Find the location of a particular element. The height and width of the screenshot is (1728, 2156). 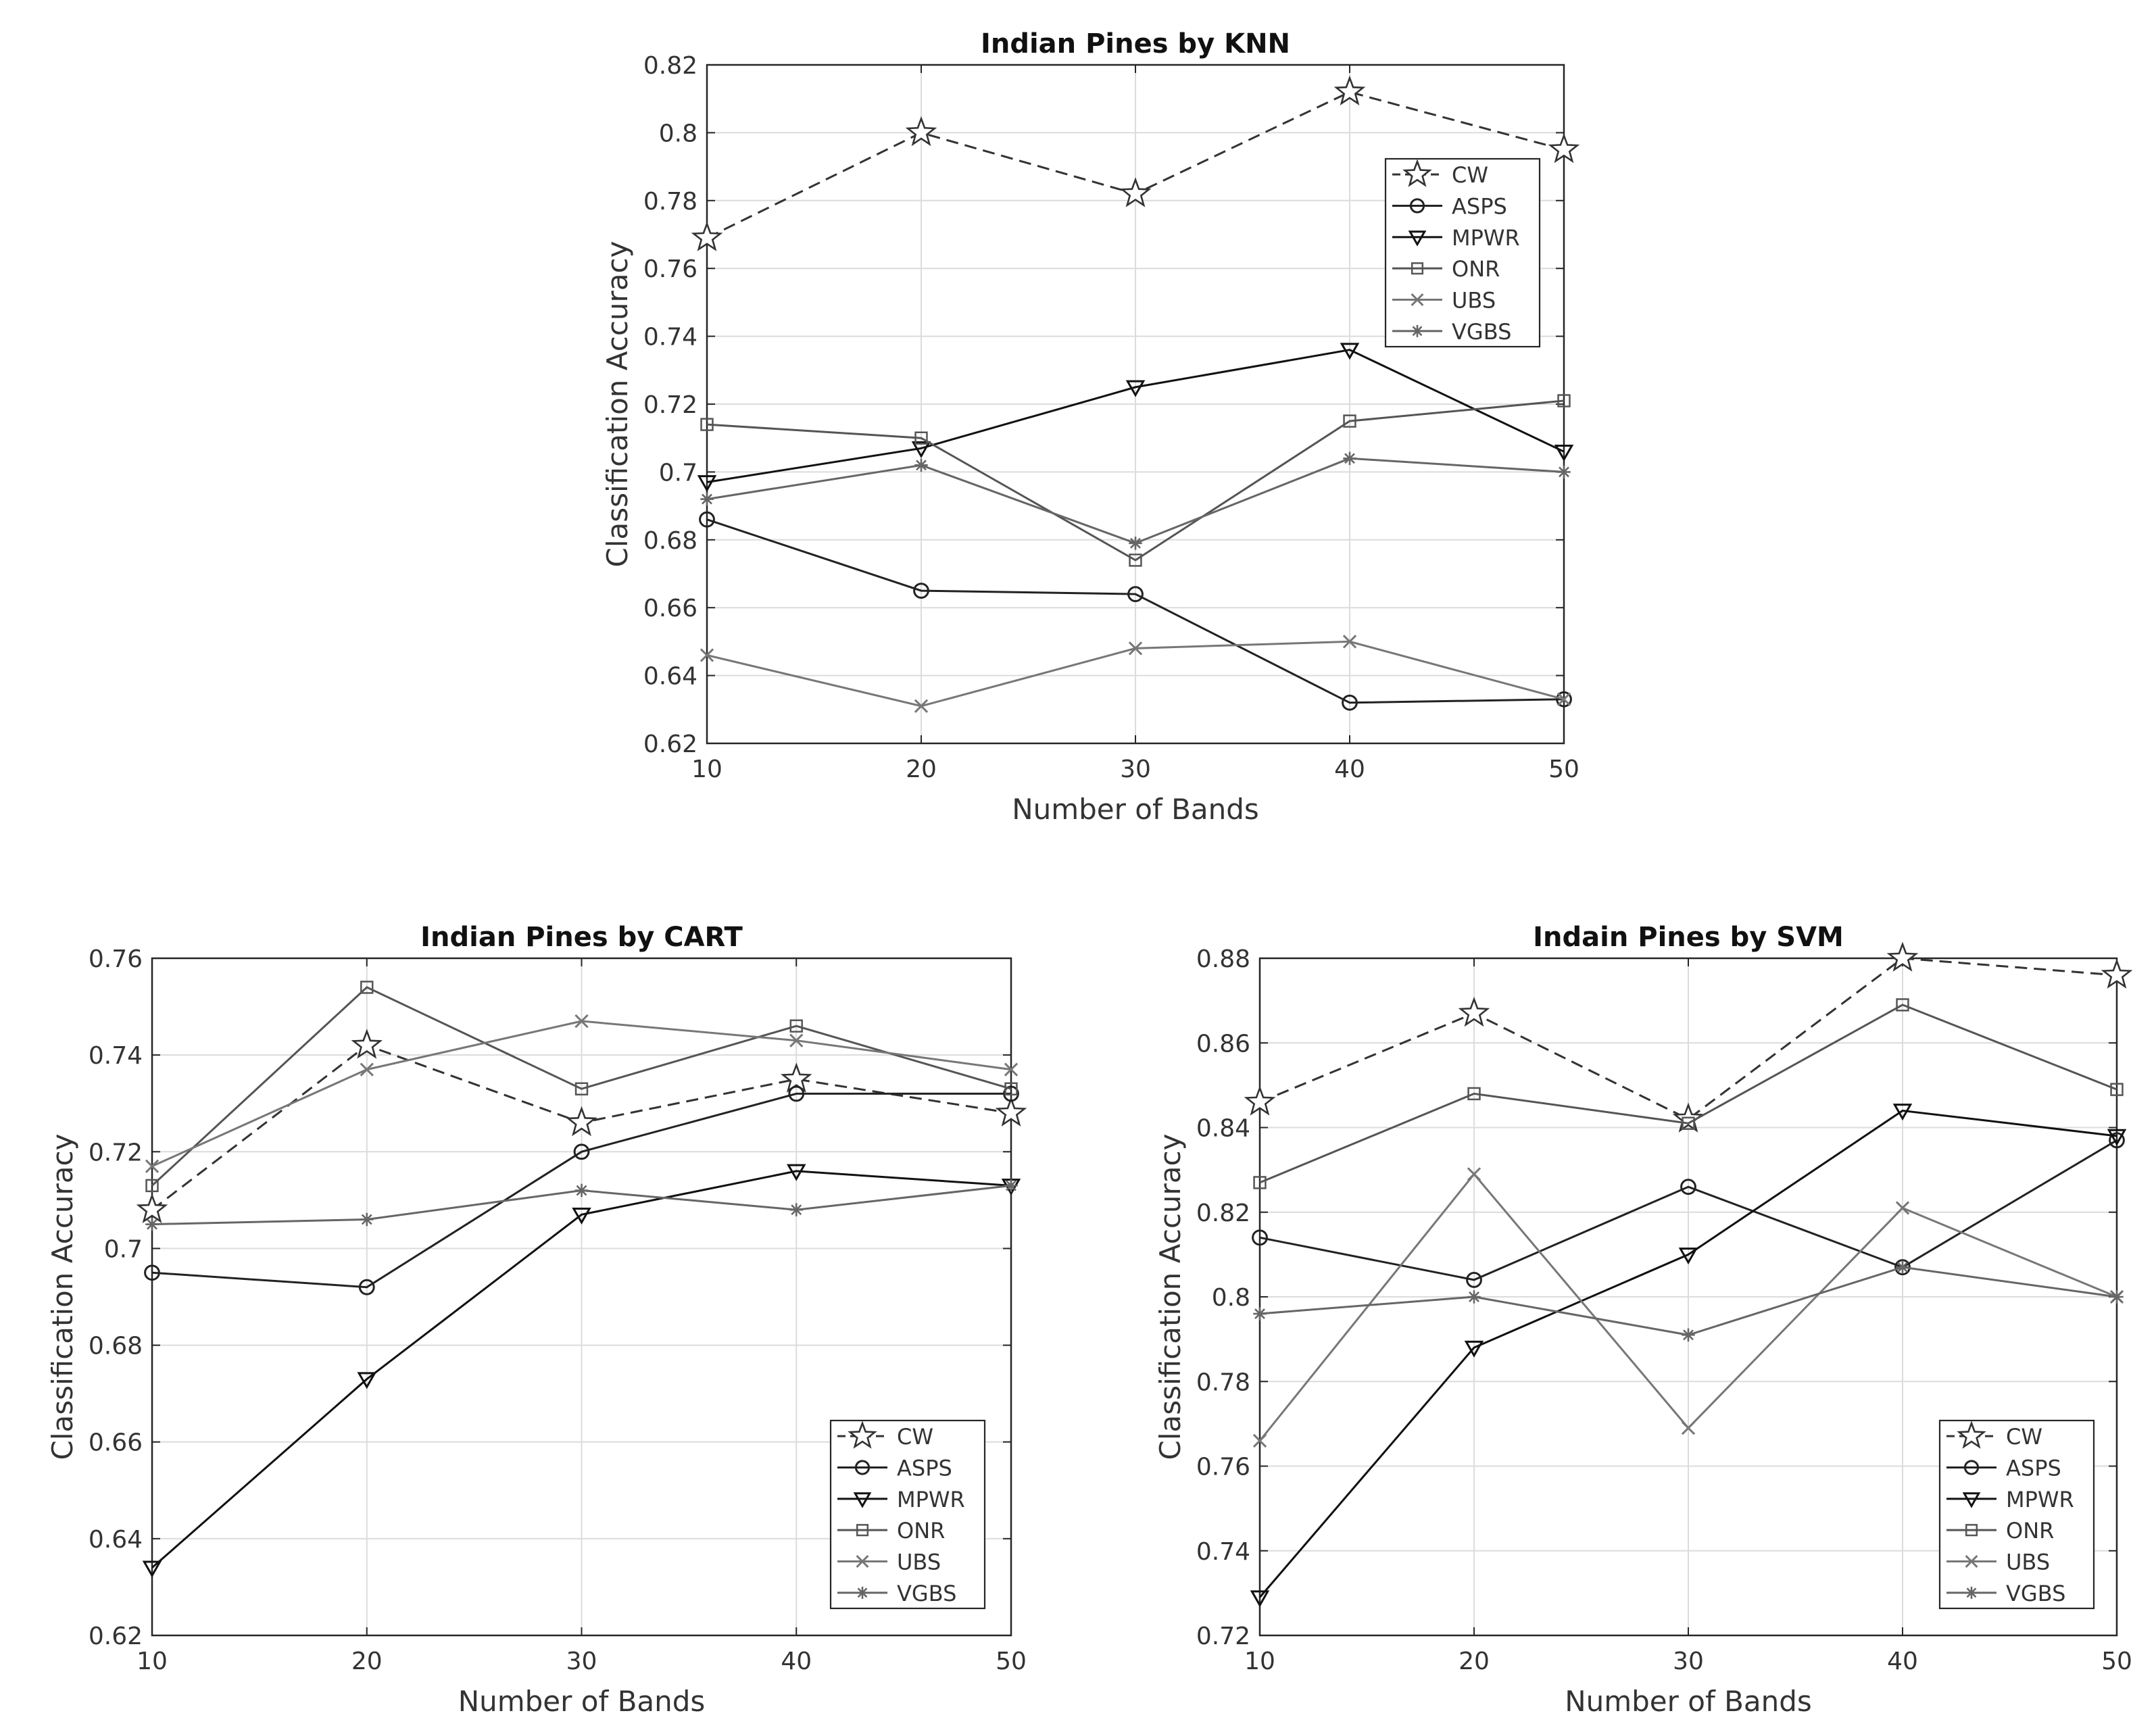

y-tick-label: 0.78 is located at coordinates (670, 202).